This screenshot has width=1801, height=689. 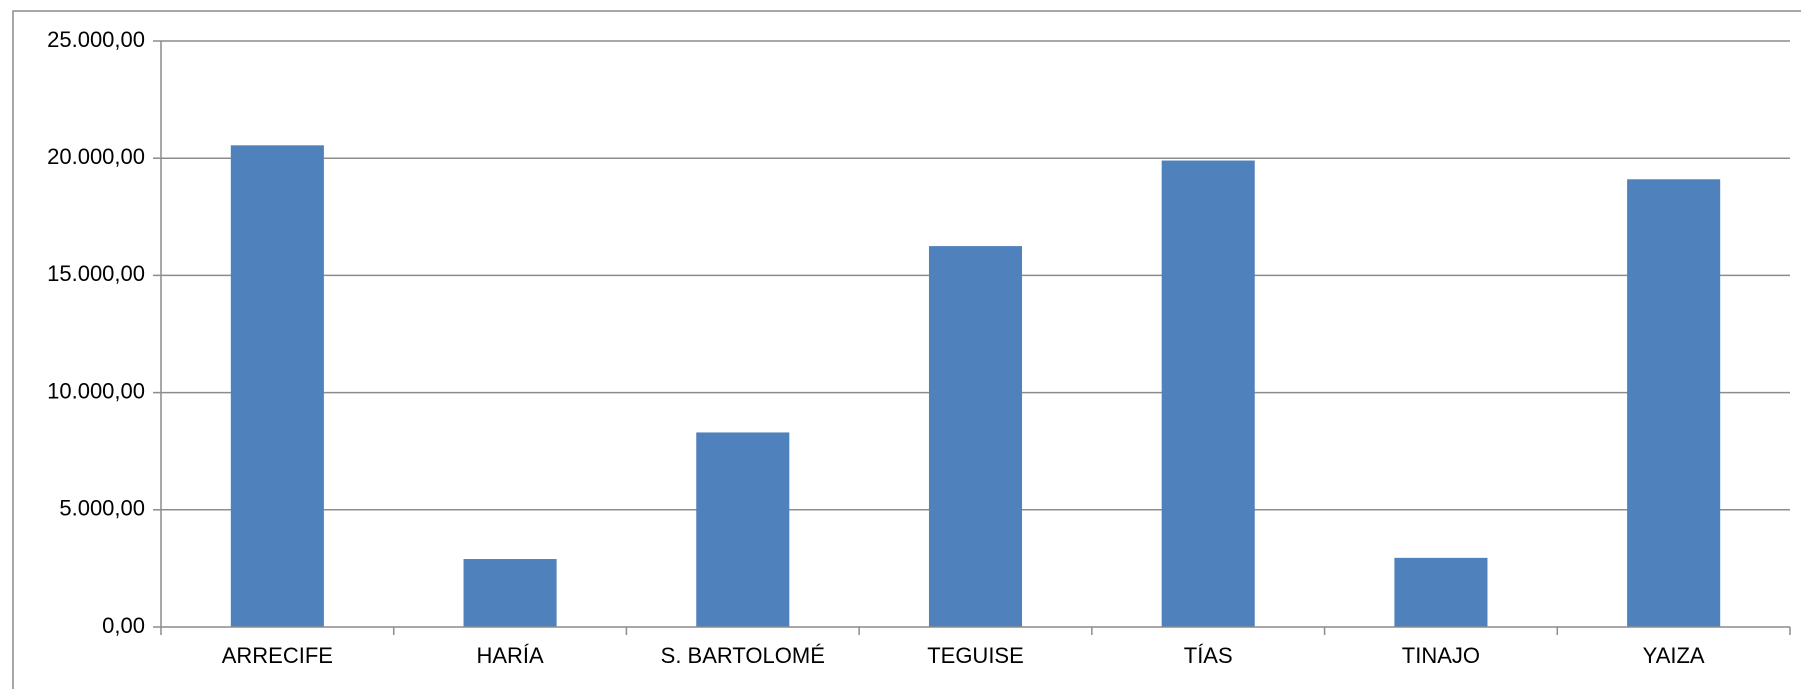 I want to click on y-tick-label: 0,00, so click(x=123, y=625).